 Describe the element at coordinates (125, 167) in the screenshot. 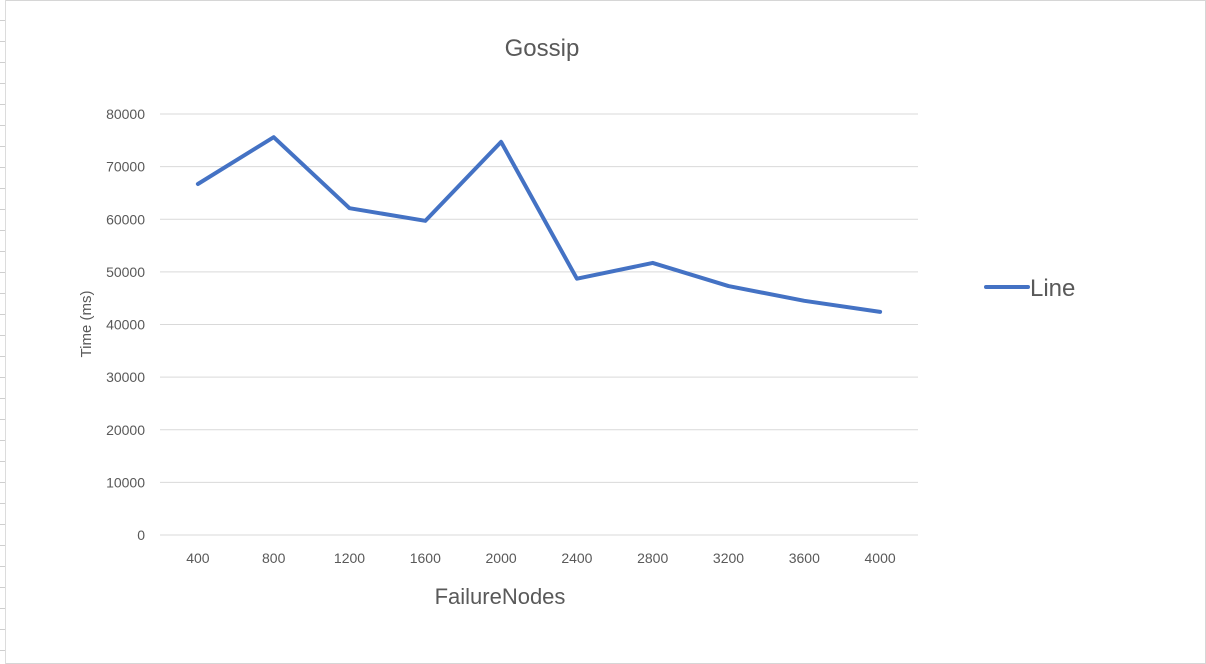

I see `y-tick-label: 70000` at that location.